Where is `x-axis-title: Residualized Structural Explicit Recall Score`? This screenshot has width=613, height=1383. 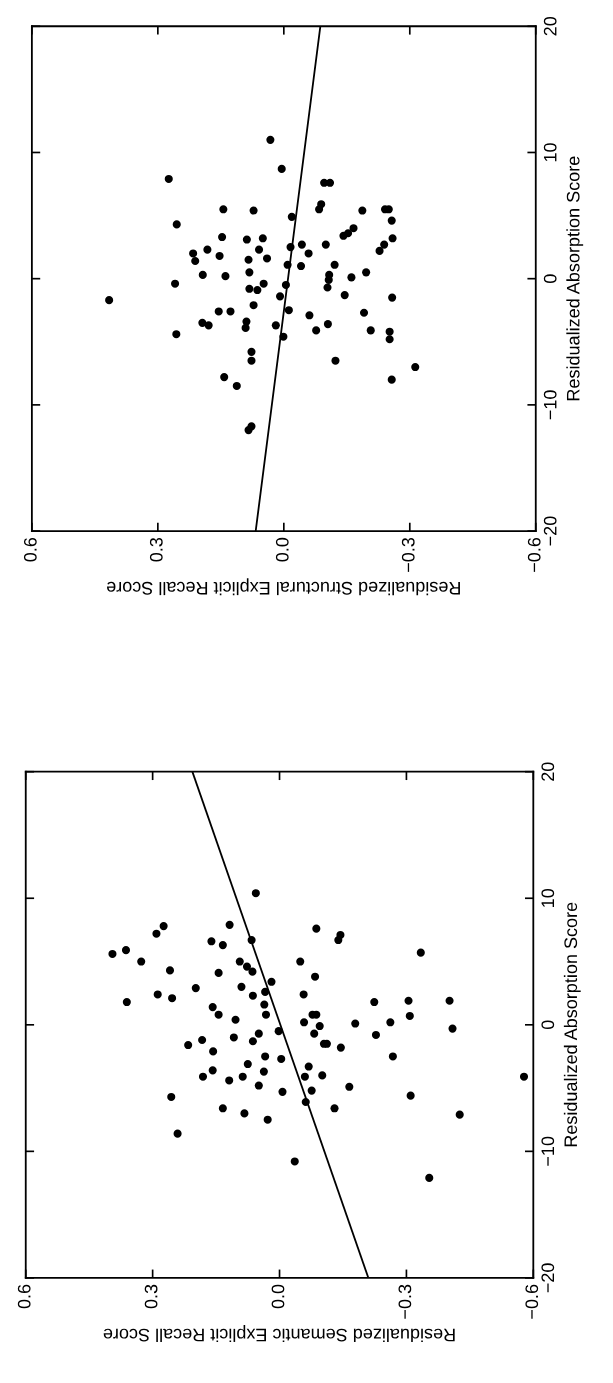 x-axis-title: Residualized Structural Explicit Recall Score is located at coordinates (283, 587).